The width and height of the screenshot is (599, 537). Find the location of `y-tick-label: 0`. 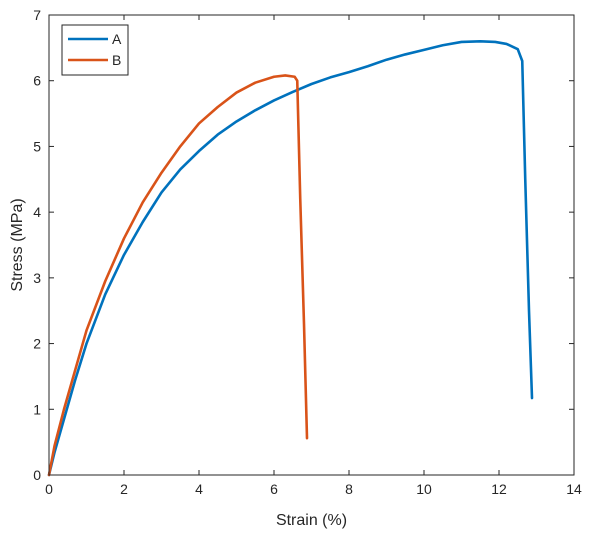

y-tick-label: 0 is located at coordinates (37, 475).